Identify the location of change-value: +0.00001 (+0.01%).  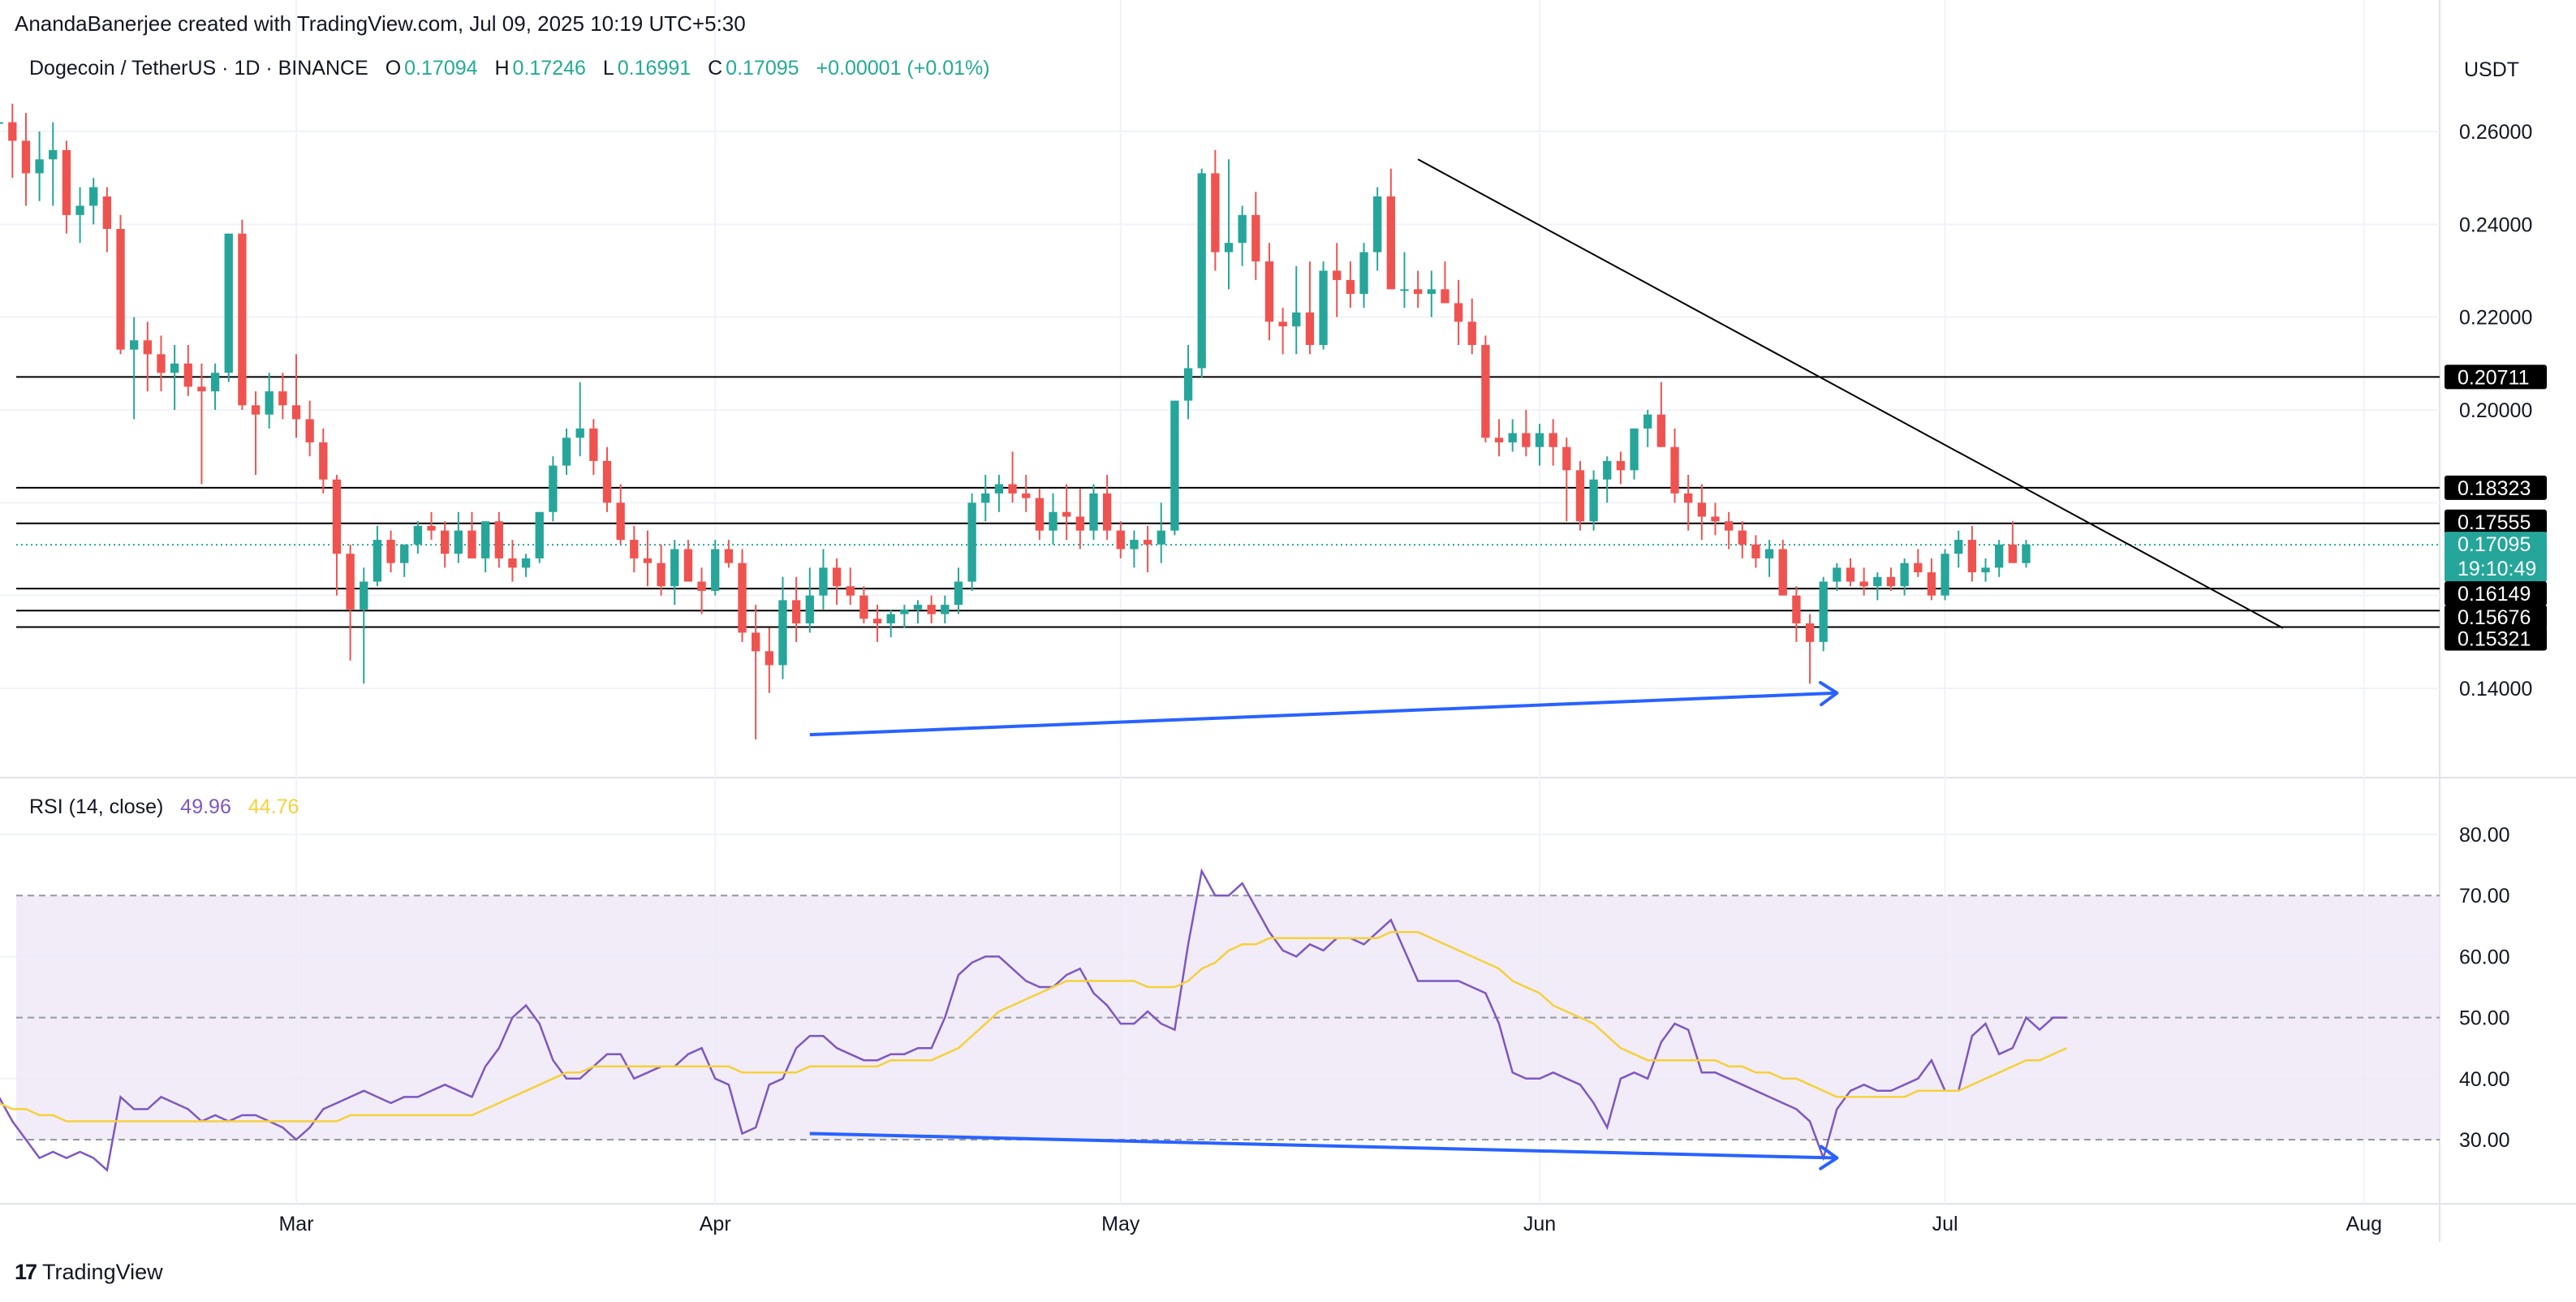
(903, 68).